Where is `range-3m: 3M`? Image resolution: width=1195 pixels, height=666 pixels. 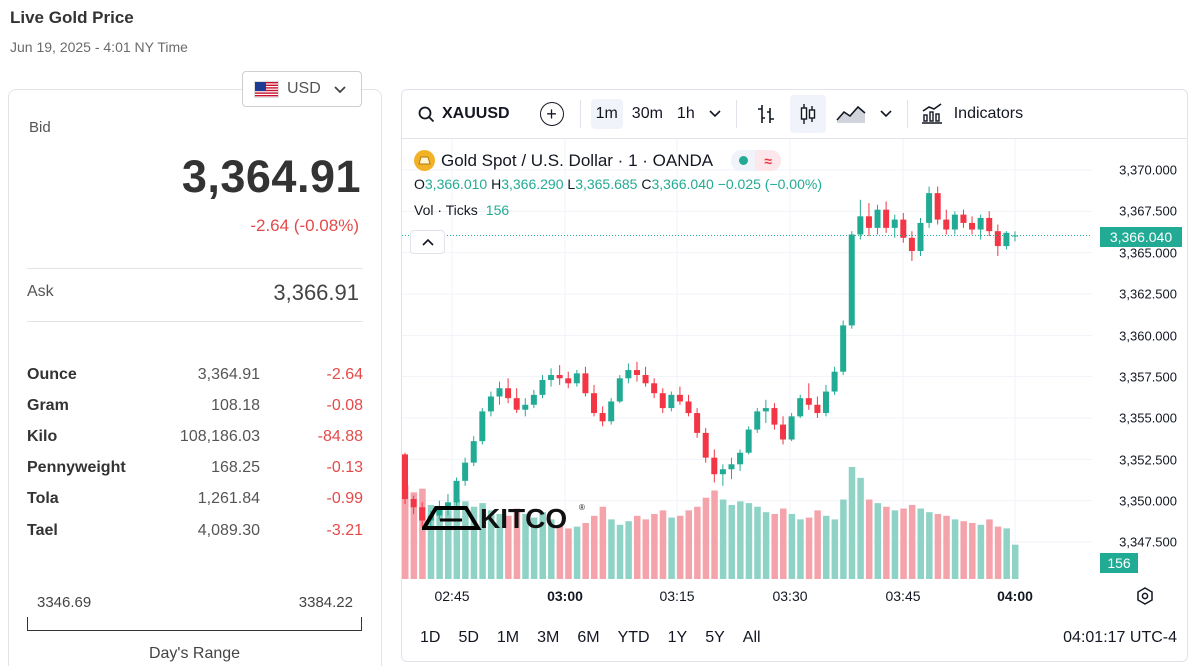 range-3m: 3M is located at coordinates (548, 637).